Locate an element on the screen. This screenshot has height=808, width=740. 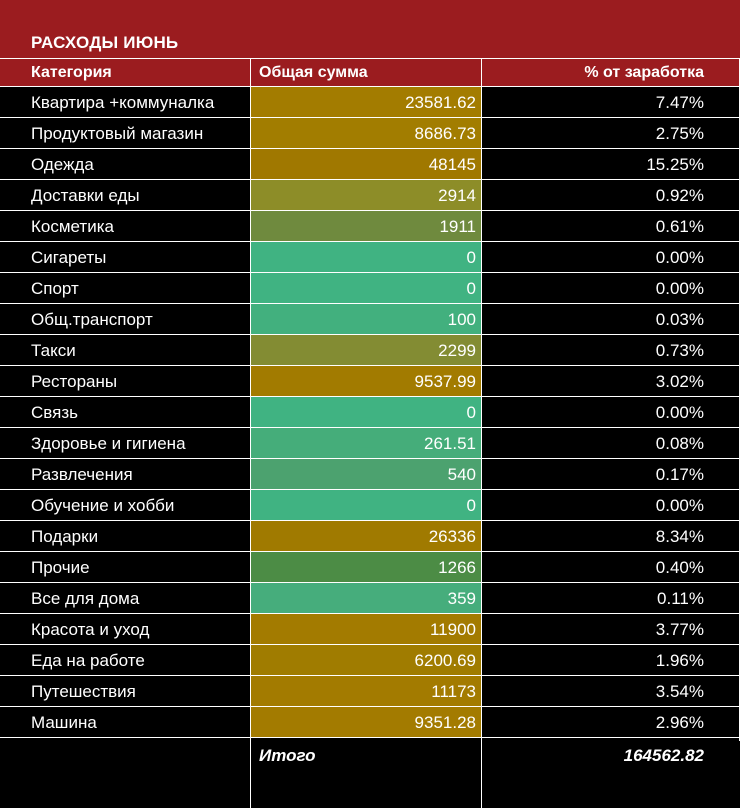
percent-cell: 0.40% is located at coordinates (679, 567).